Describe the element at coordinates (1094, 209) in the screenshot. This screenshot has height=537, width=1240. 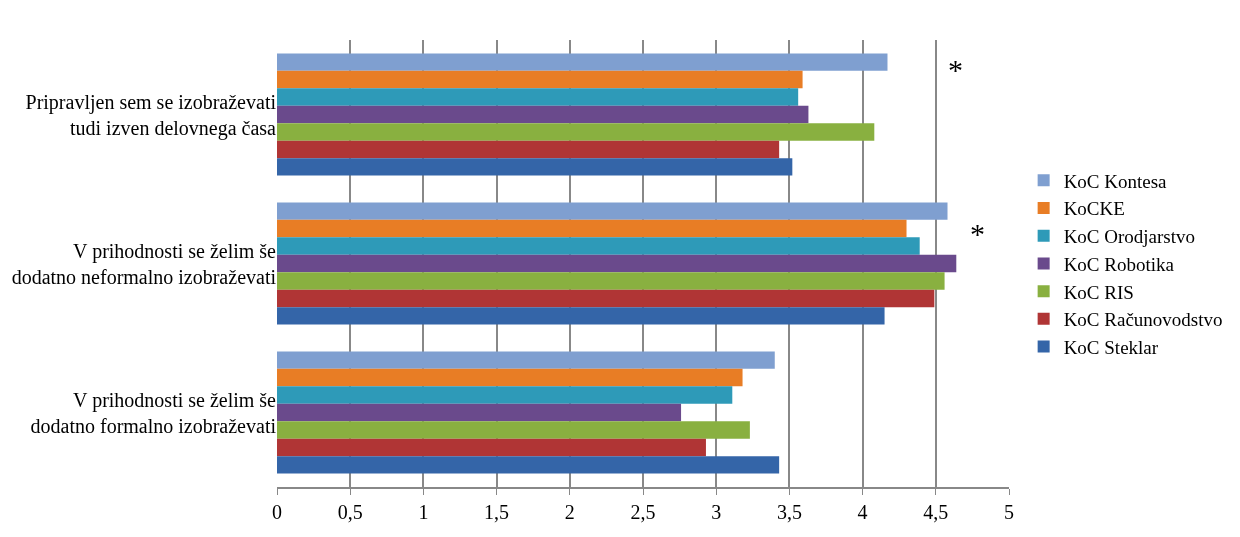
I see `legend-label: KoCKE` at that location.